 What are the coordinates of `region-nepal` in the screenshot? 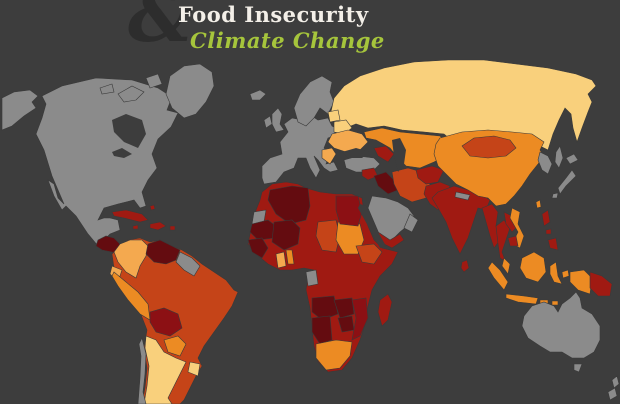 It's located at (462, 196).